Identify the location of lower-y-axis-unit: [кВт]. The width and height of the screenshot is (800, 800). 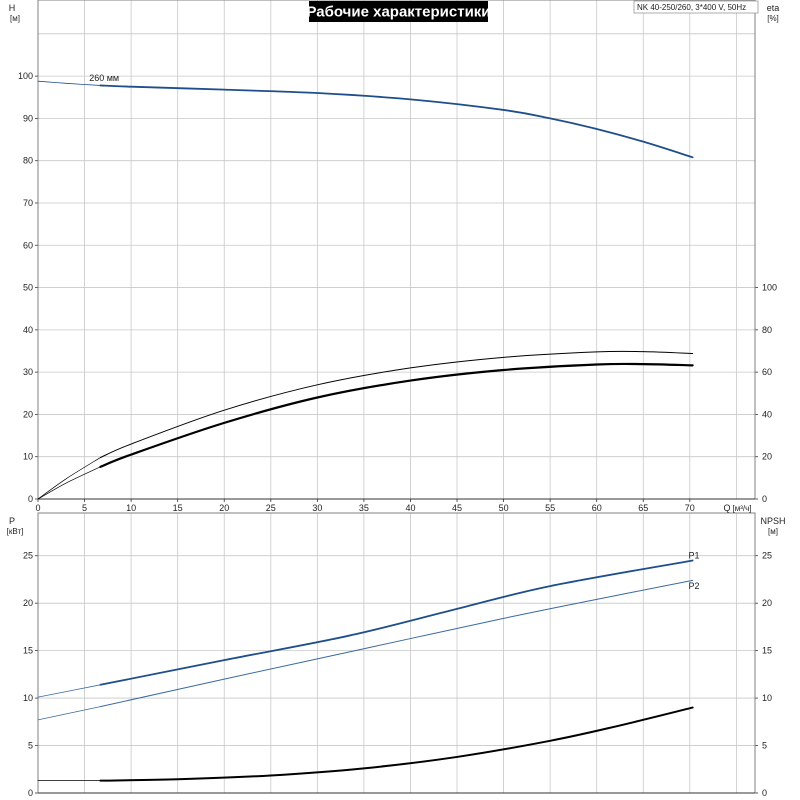
(15, 531).